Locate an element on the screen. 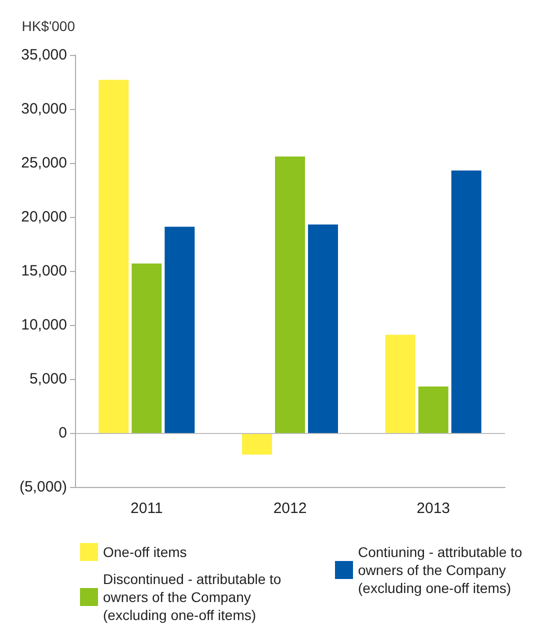  x-tick-label: 2011 is located at coordinates (146, 508).